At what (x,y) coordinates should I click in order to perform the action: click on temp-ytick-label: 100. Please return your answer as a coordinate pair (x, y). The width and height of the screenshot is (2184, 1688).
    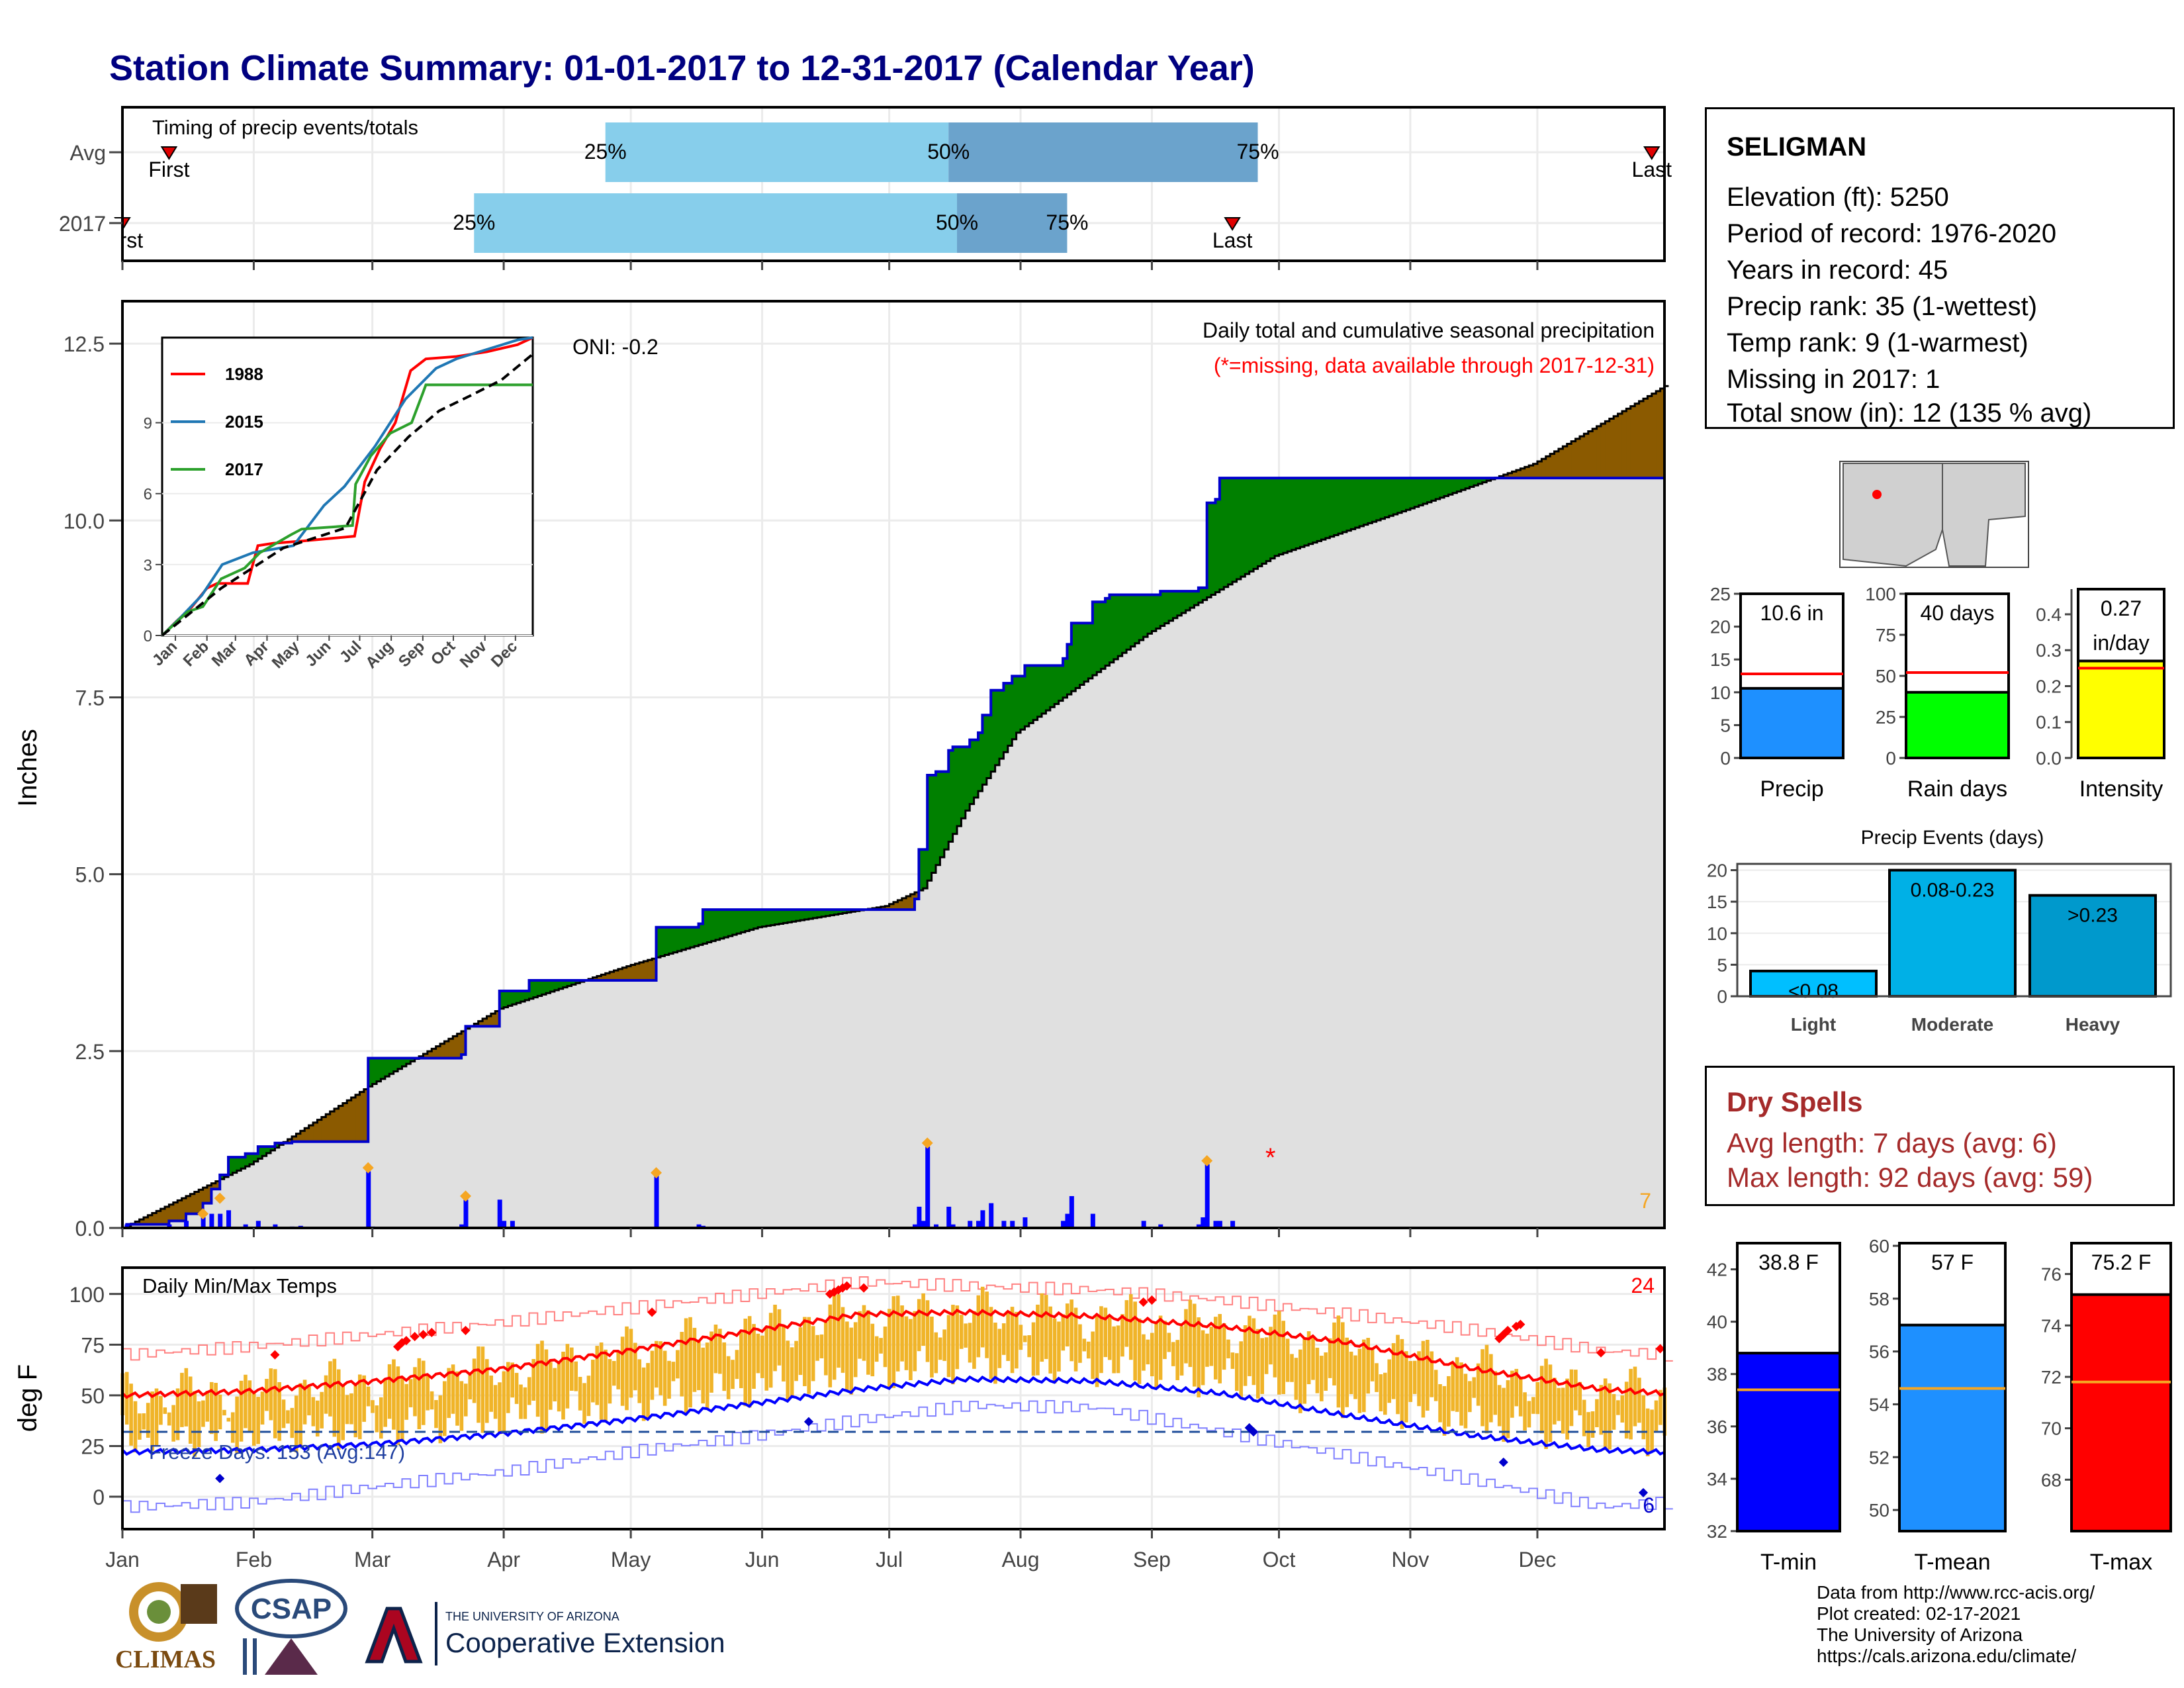
    Looking at the image, I should click on (87, 1295).